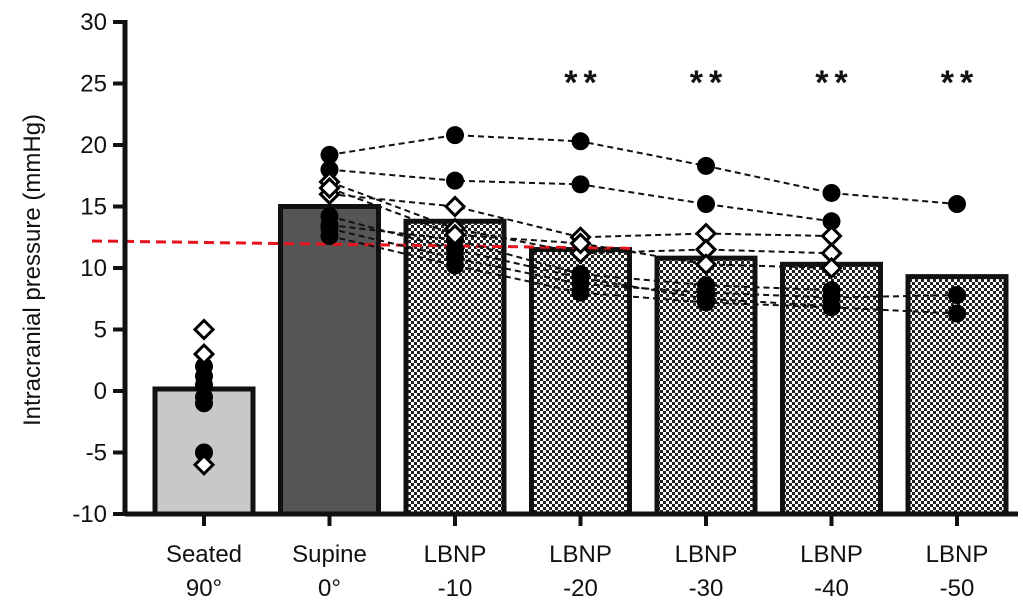 This screenshot has width=1023, height=606. I want to click on point-s8-c3, so click(580, 243).